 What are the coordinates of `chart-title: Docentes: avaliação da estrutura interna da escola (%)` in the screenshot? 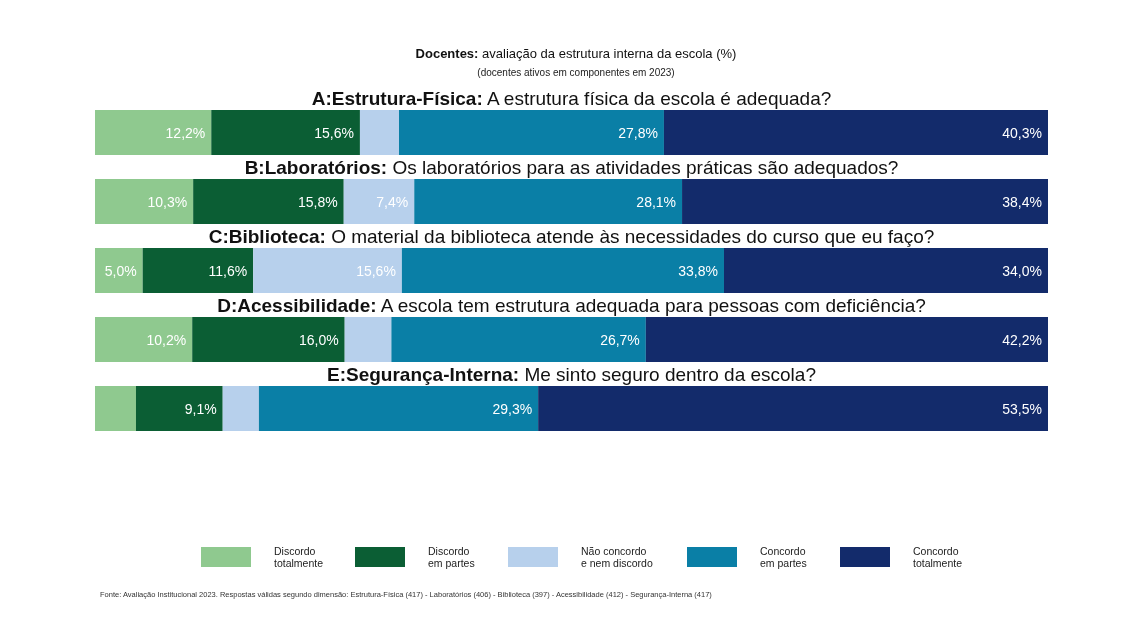 It's located at (576, 53).